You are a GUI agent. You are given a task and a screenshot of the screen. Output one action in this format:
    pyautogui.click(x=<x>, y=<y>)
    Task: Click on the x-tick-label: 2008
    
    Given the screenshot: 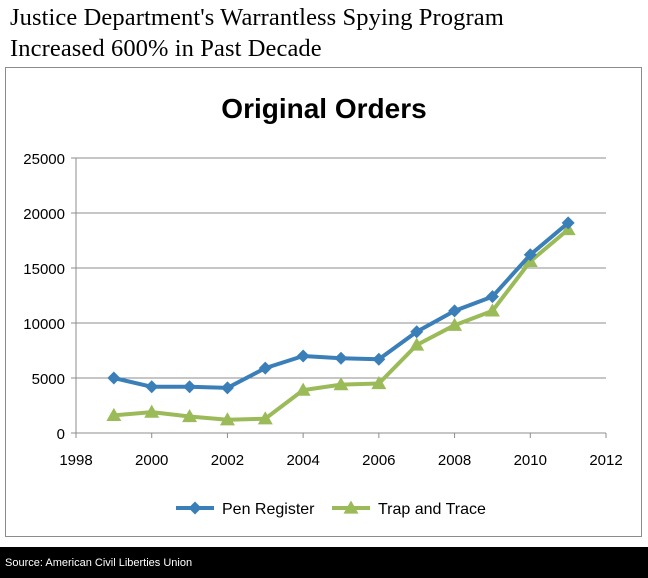 What is the action you would take?
    pyautogui.click(x=454, y=460)
    